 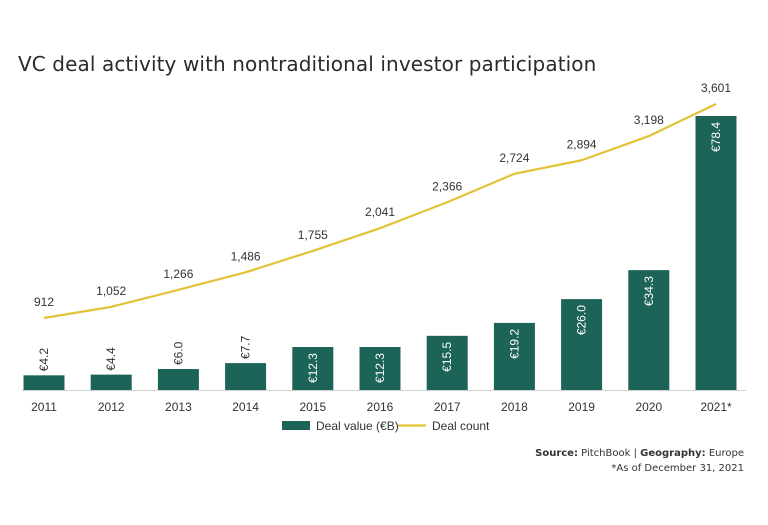 What do you see at coordinates (111, 291) in the screenshot?
I see `line-value-label: 1,052` at bounding box center [111, 291].